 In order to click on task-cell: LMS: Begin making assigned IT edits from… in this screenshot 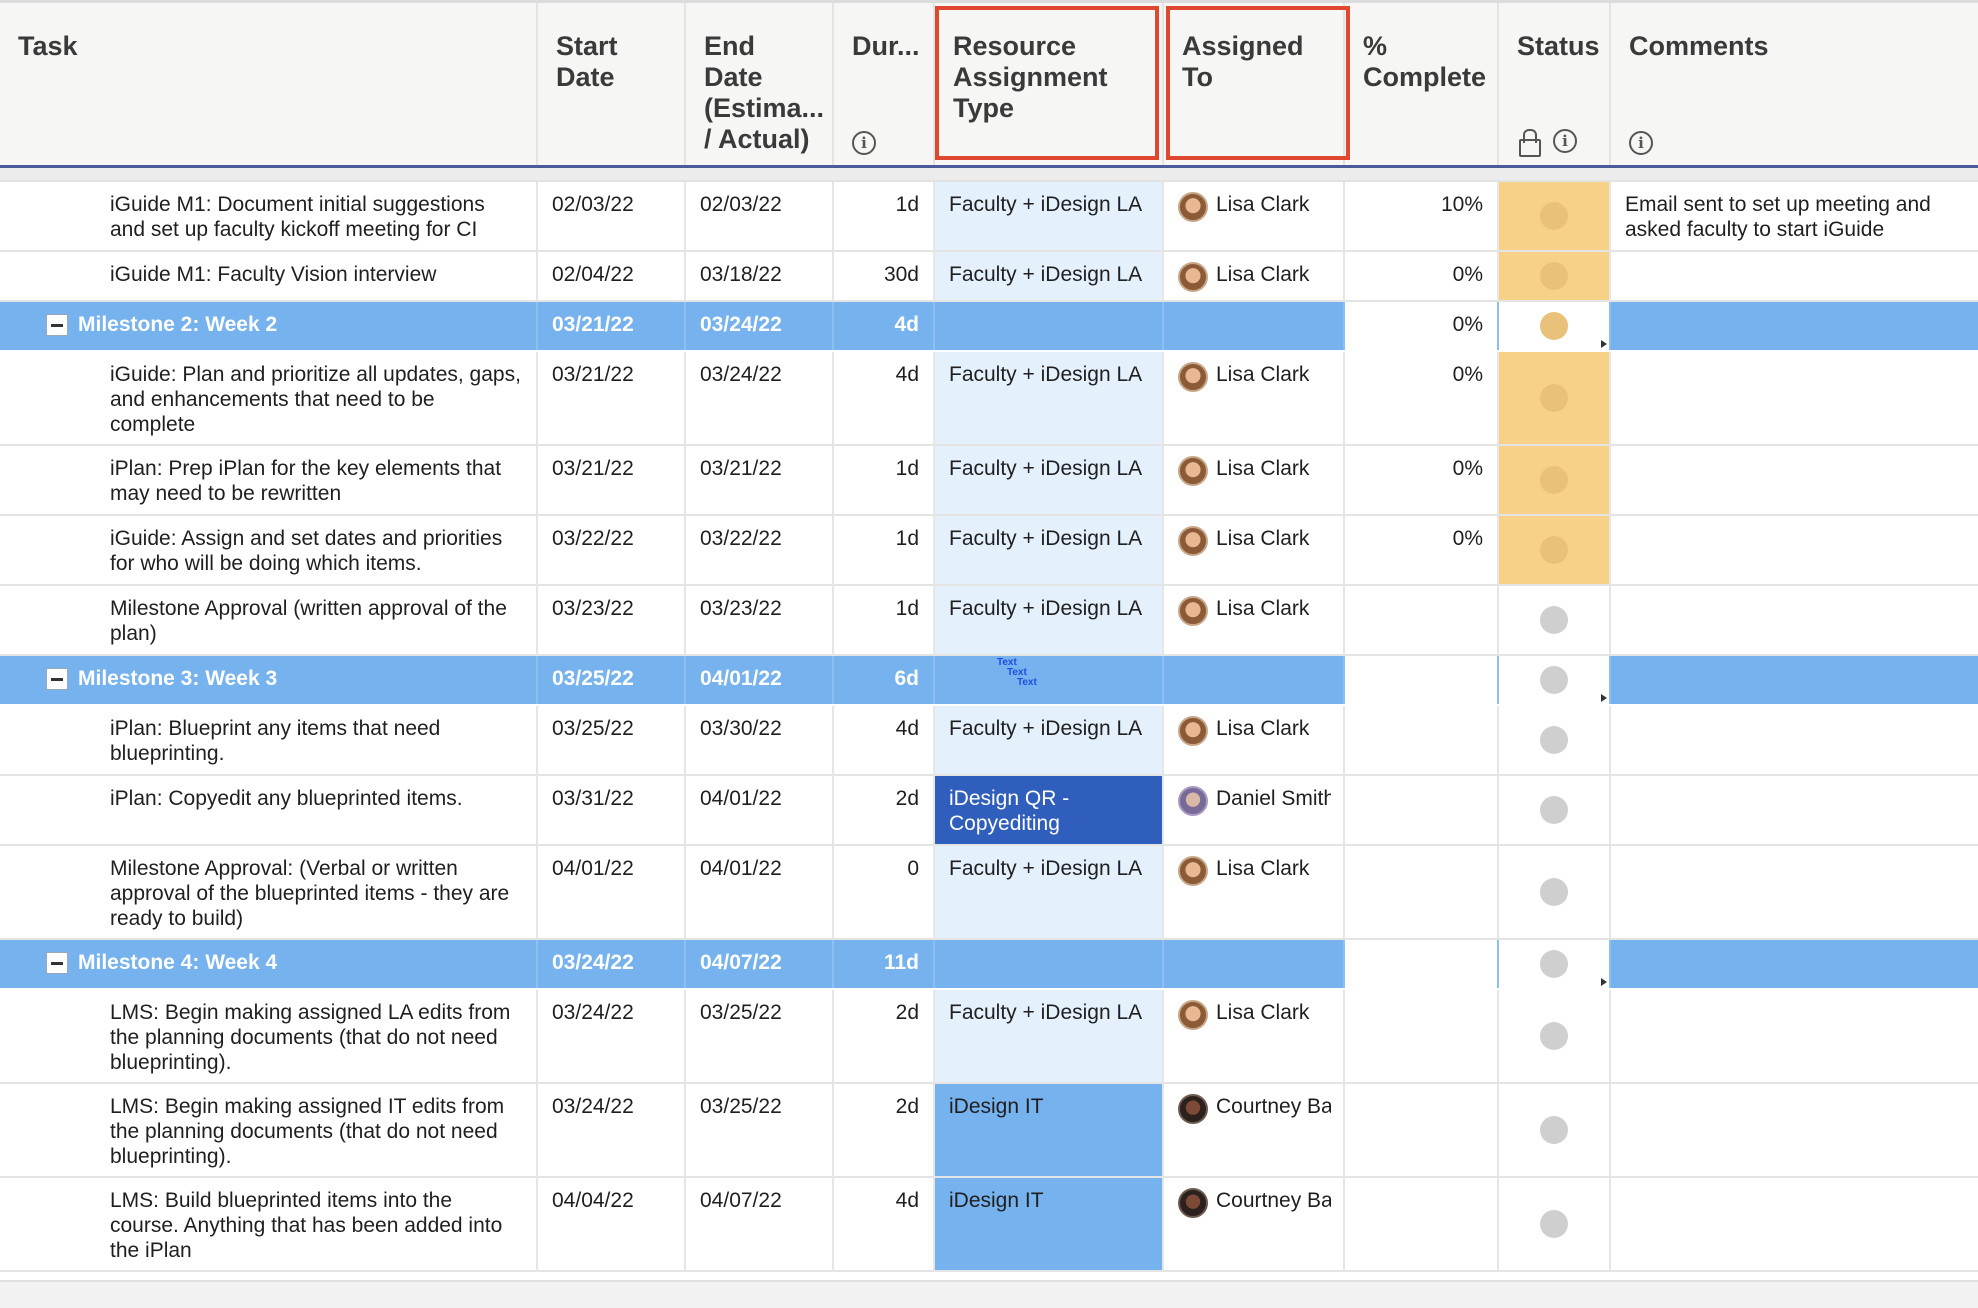, I will do `click(269, 1130)`.